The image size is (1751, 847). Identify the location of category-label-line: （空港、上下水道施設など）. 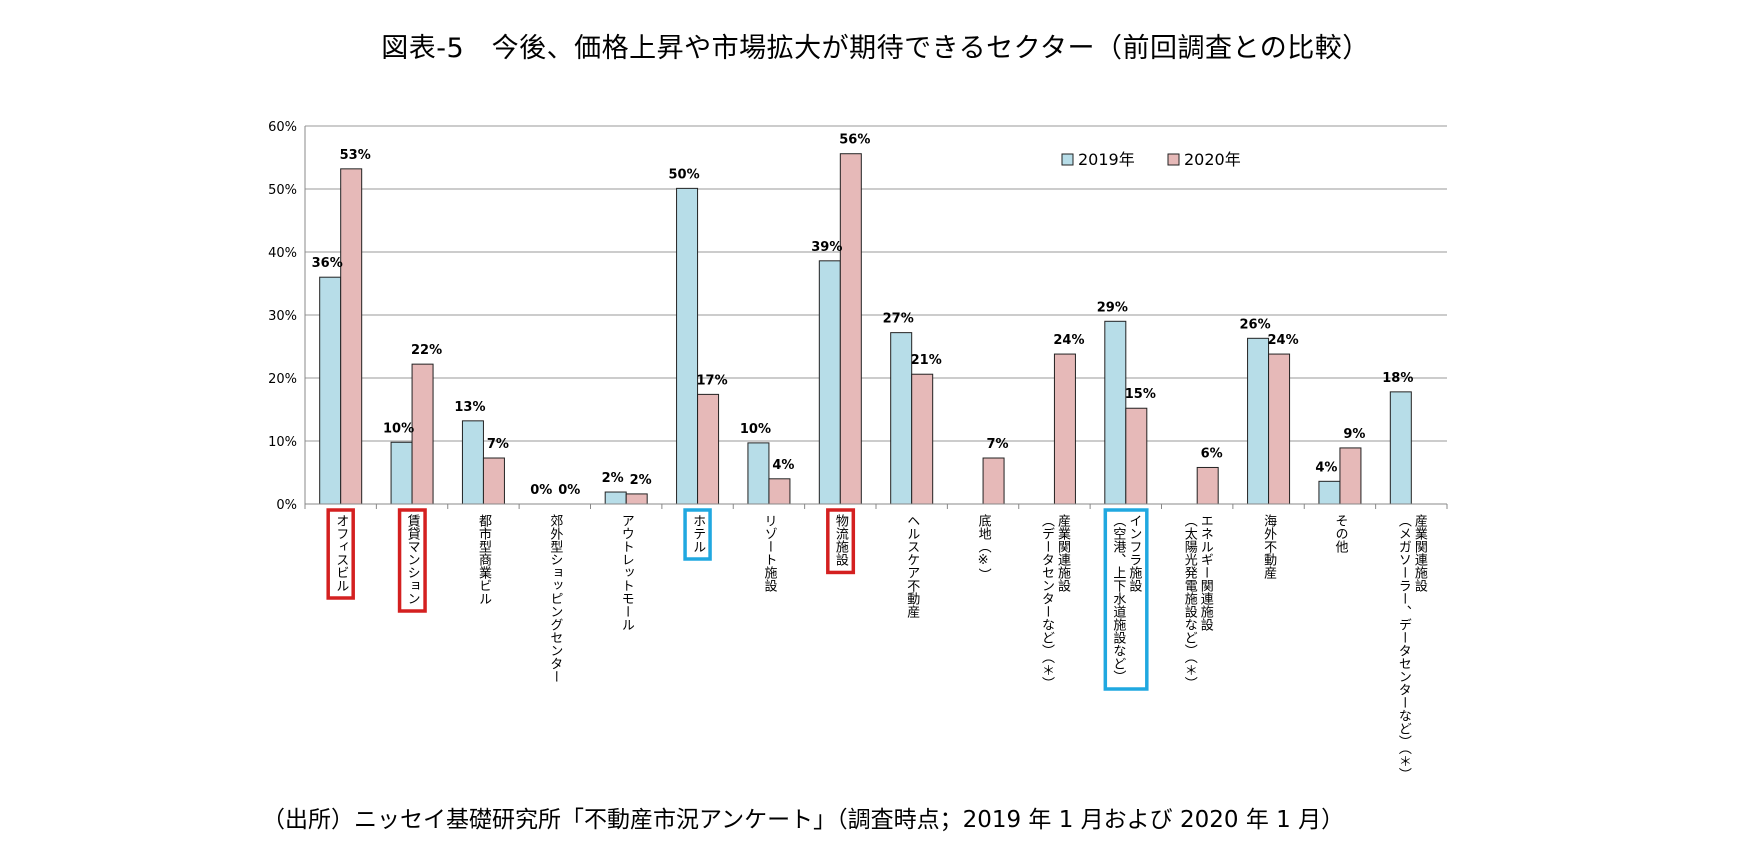
(1118, 598).